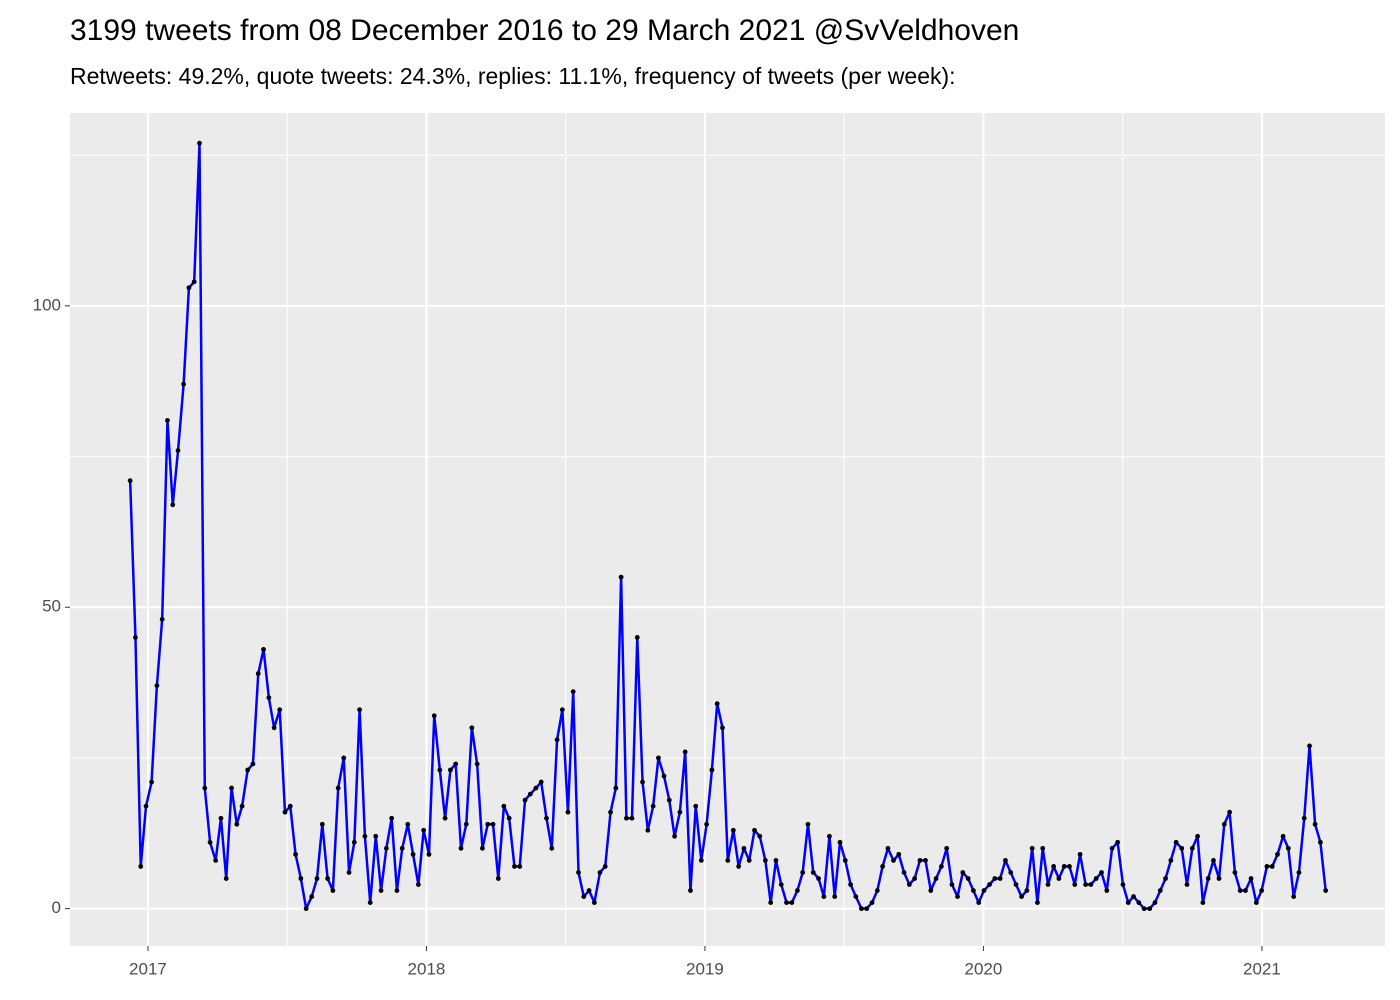  I want to click on x-tick-label: 2018, so click(427, 968).